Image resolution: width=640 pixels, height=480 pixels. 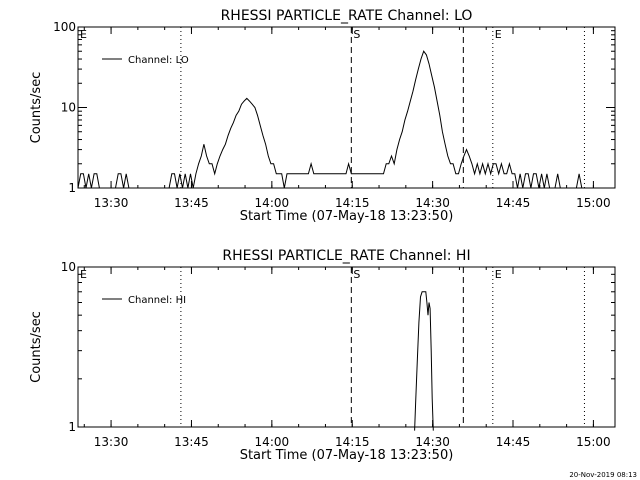 I want to click on data-series-line, so click(x=424, y=361).